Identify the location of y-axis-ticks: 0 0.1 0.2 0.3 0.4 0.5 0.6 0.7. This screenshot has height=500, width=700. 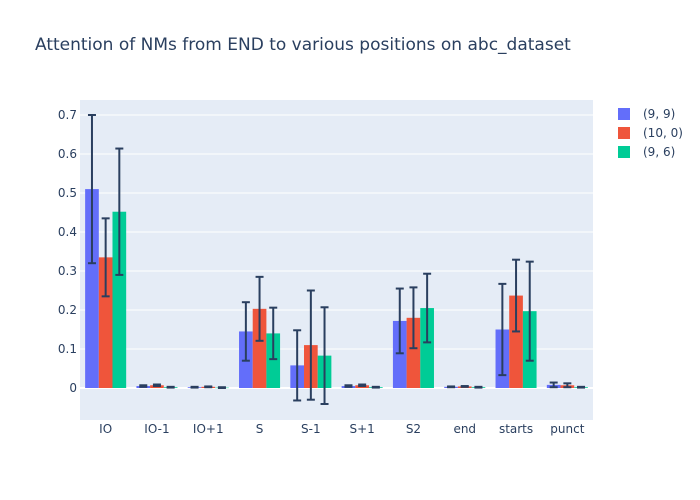
(67, 251).